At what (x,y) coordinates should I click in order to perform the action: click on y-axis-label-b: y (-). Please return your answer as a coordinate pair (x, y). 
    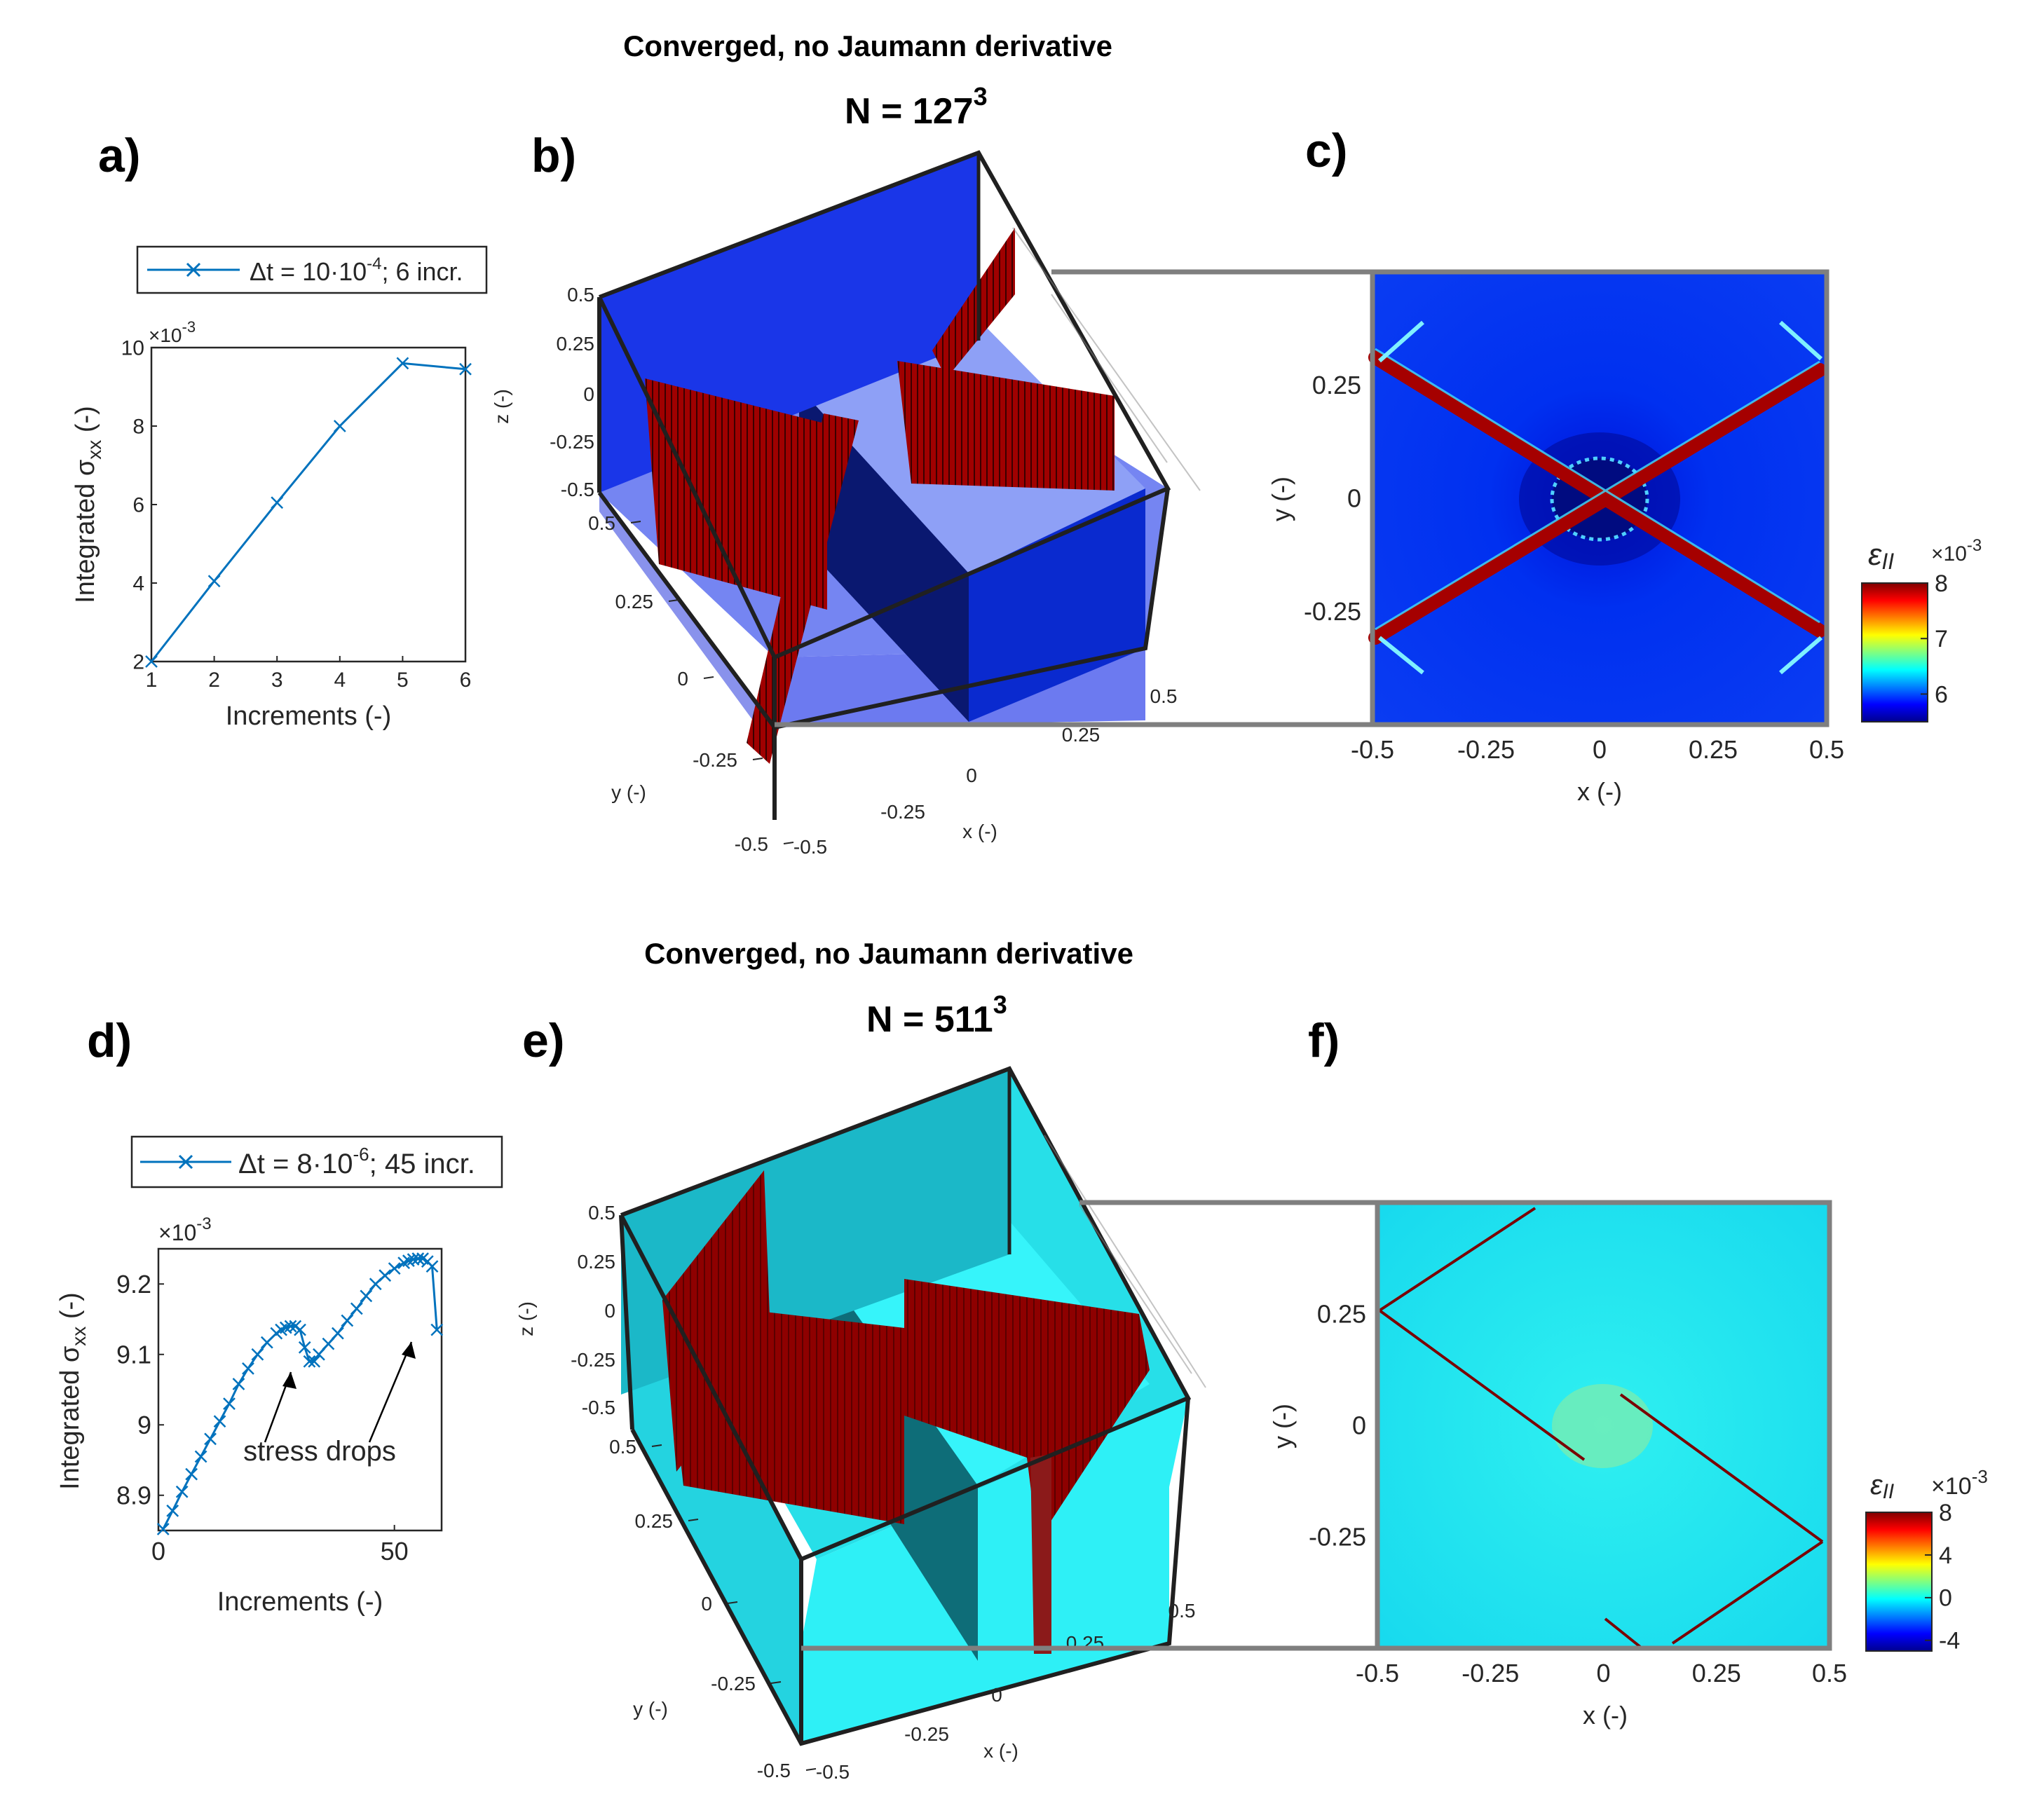
    Looking at the image, I should click on (628, 792).